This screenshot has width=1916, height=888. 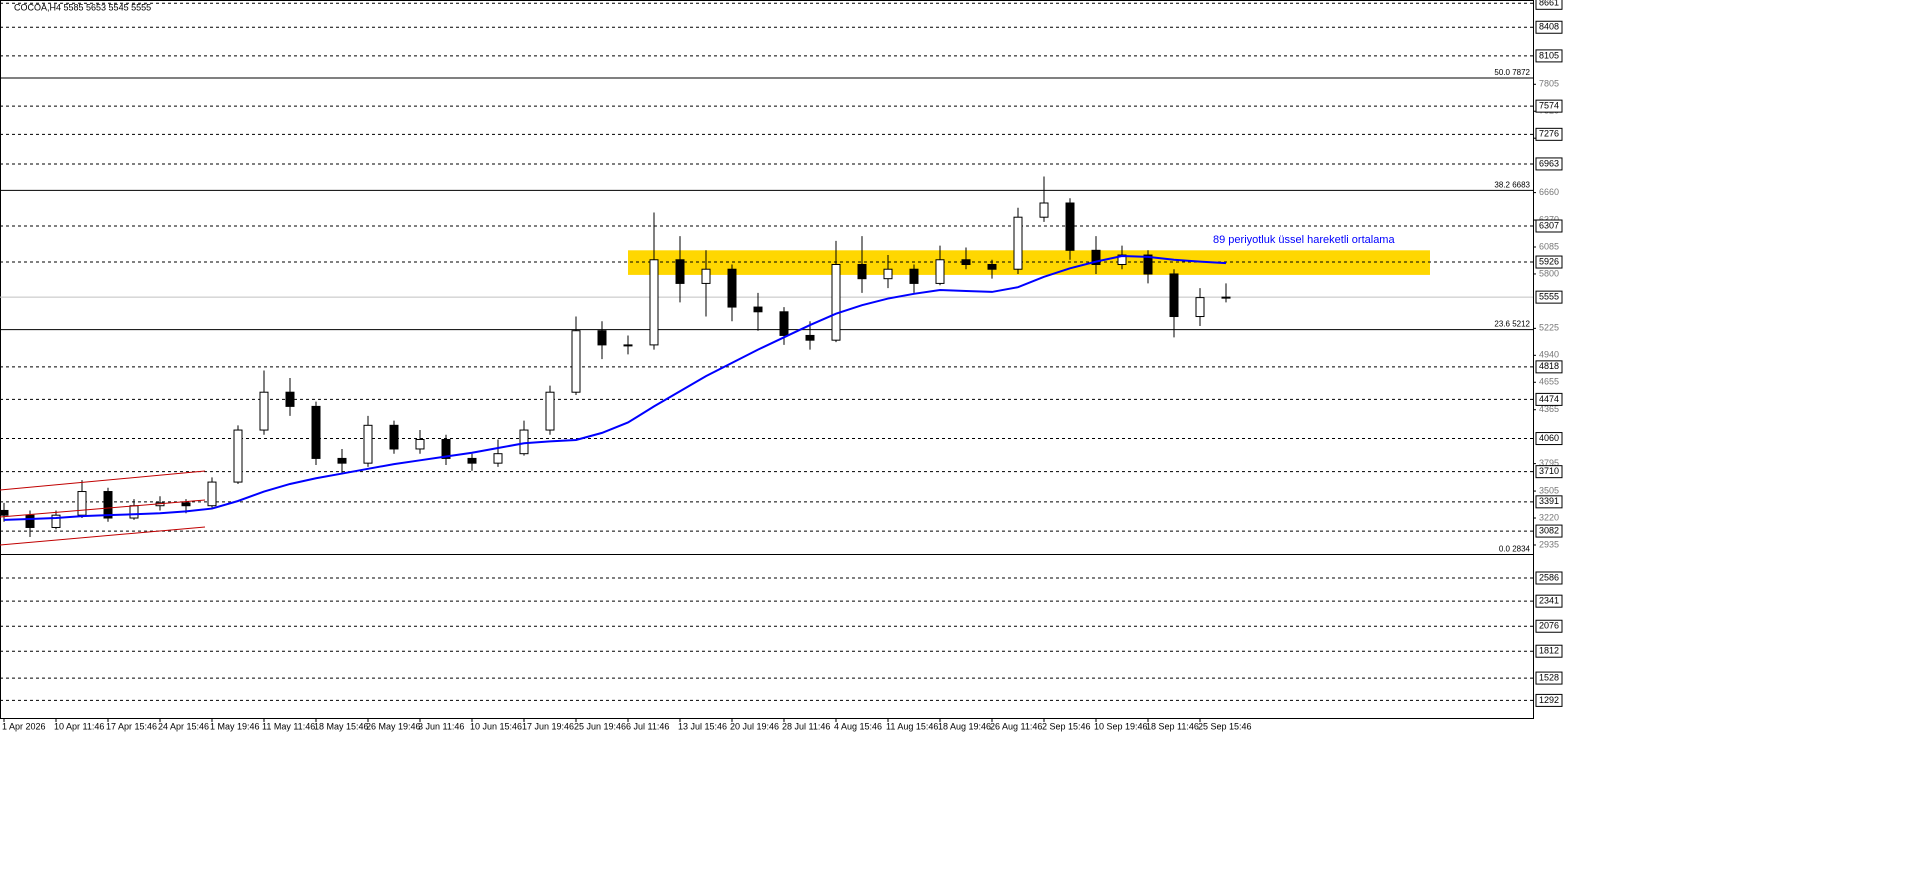 What do you see at coordinates (288, 726) in the screenshot?
I see `x-tick-label: 11 May 11:46` at bounding box center [288, 726].